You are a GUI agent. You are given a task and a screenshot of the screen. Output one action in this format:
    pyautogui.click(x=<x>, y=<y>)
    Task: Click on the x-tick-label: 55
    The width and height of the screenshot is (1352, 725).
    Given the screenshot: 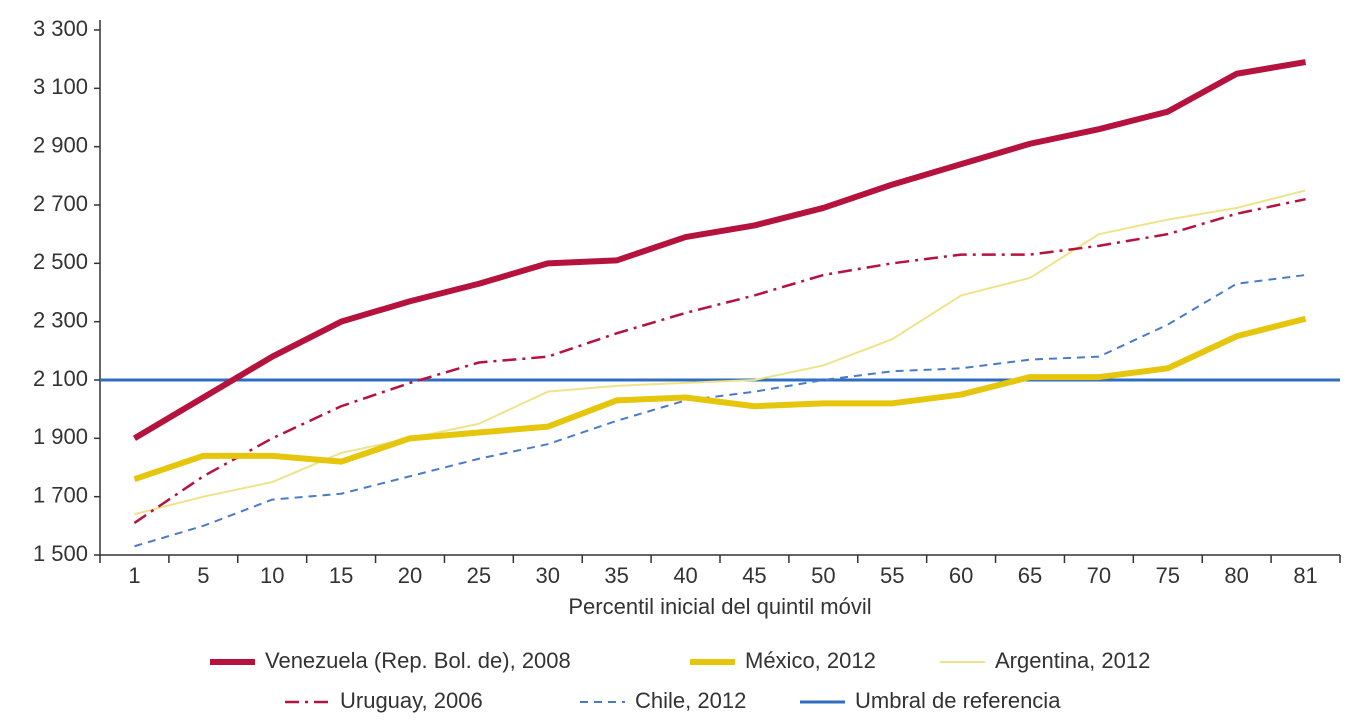 What is the action you would take?
    pyautogui.click(x=892, y=575)
    